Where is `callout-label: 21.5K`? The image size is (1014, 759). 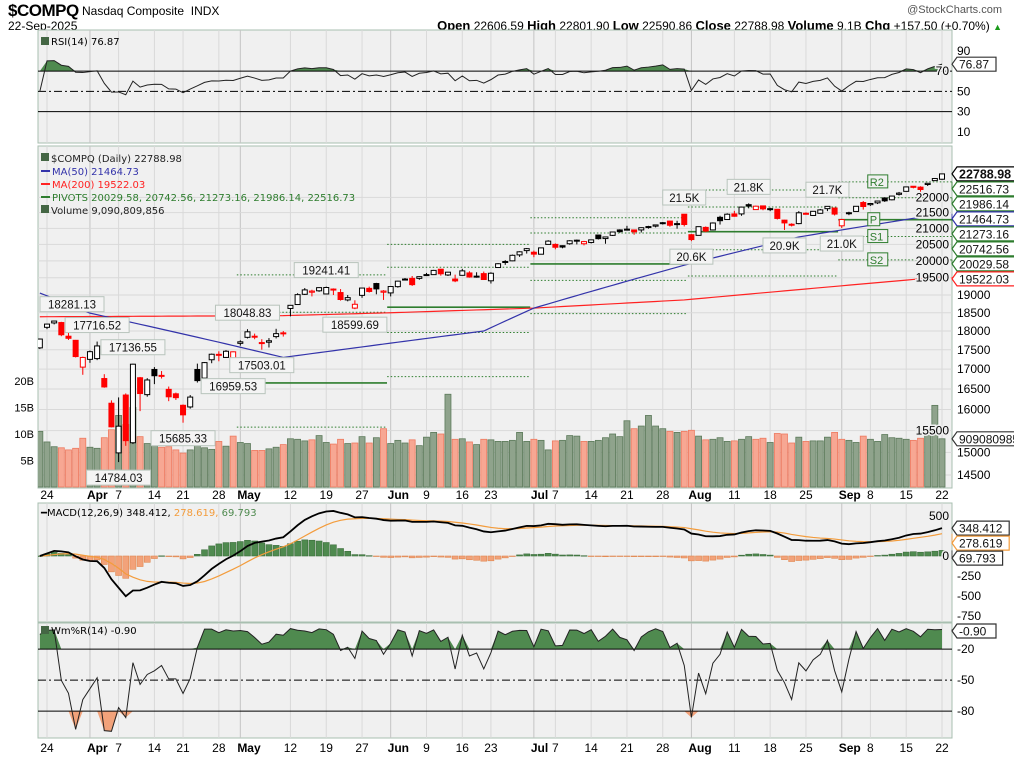
callout-label: 21.5K is located at coordinates (684, 199).